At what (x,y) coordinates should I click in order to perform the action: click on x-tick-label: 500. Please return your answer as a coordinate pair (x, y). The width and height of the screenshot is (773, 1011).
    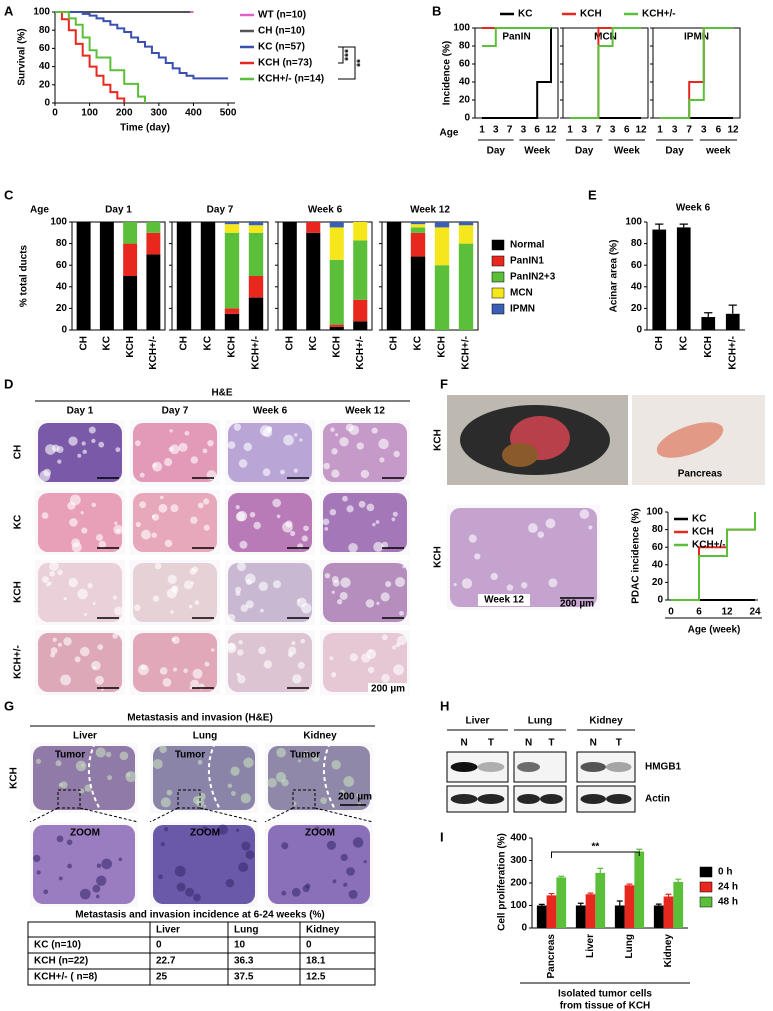
    Looking at the image, I should click on (228, 113).